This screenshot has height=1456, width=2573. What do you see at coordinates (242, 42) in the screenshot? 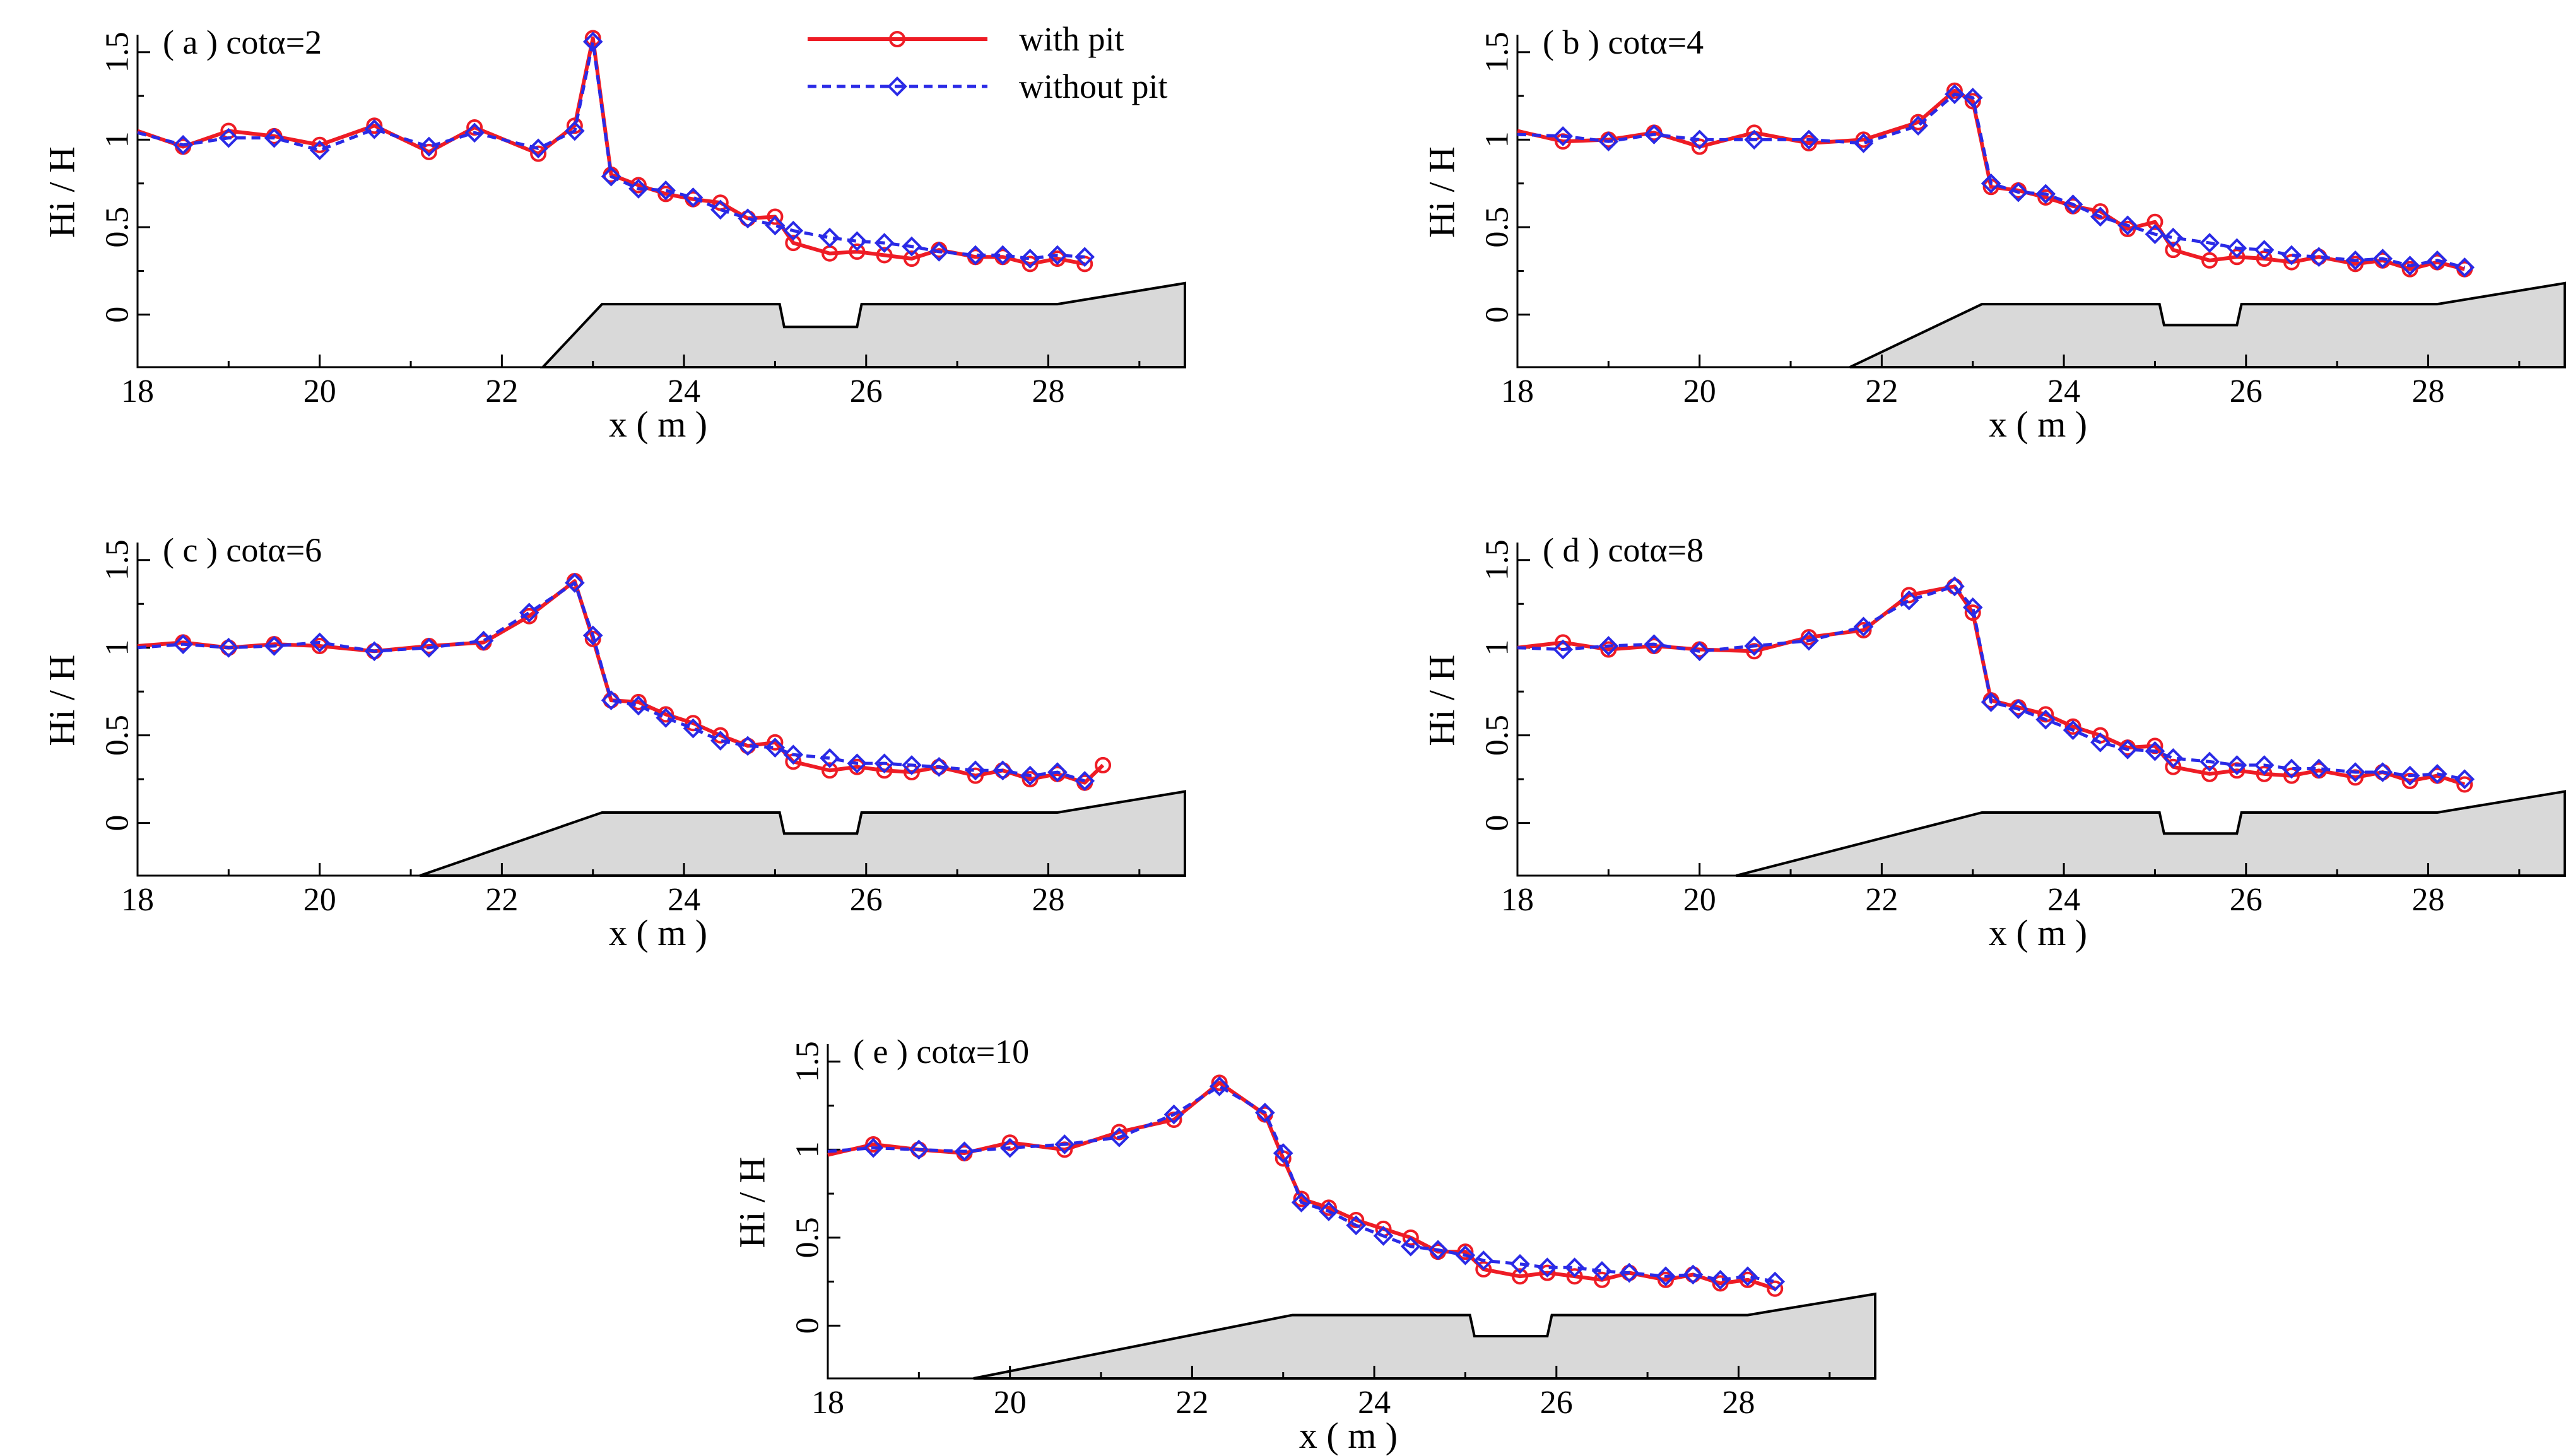
I see `panel-label: ( a ) cotα=2` at bounding box center [242, 42].